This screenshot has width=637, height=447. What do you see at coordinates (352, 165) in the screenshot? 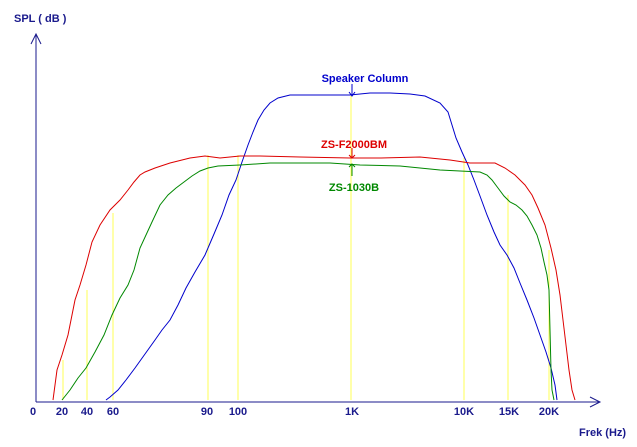
I see `zs-1030b-pointer-head` at bounding box center [352, 165].